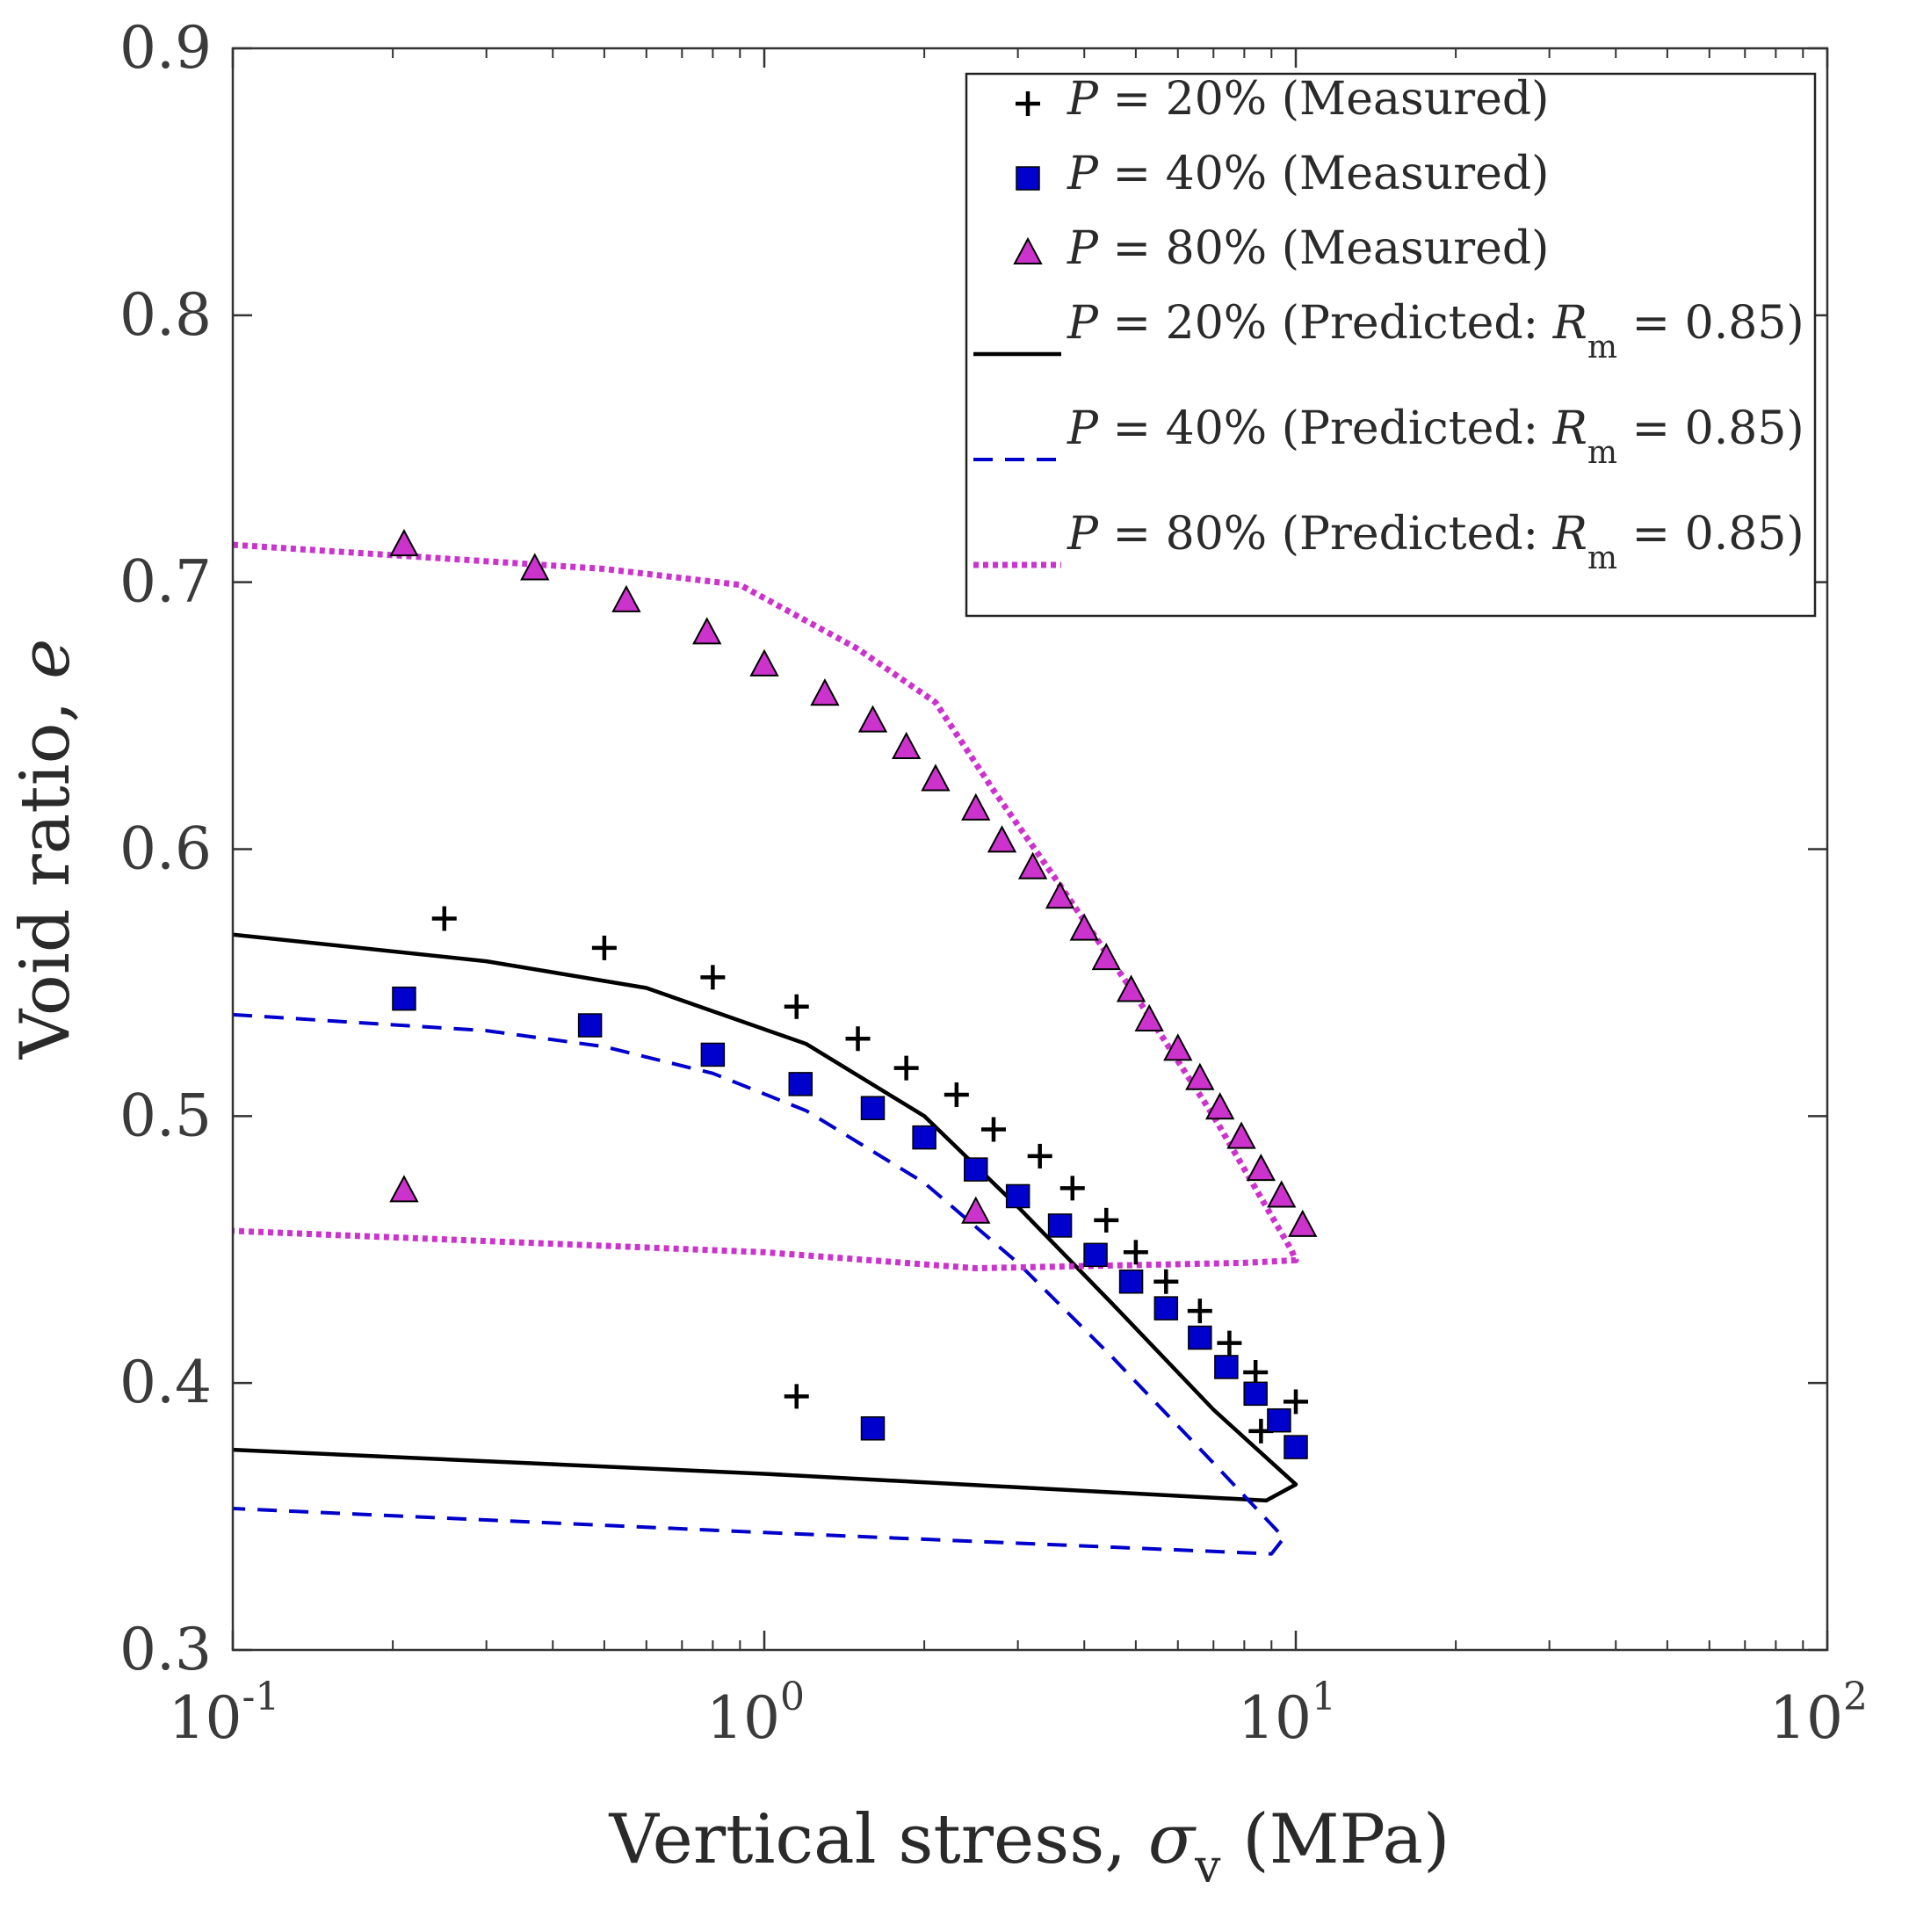 The height and width of the screenshot is (1932, 1909). I want to click on legend-swatch-triangle, so click(1028, 250).